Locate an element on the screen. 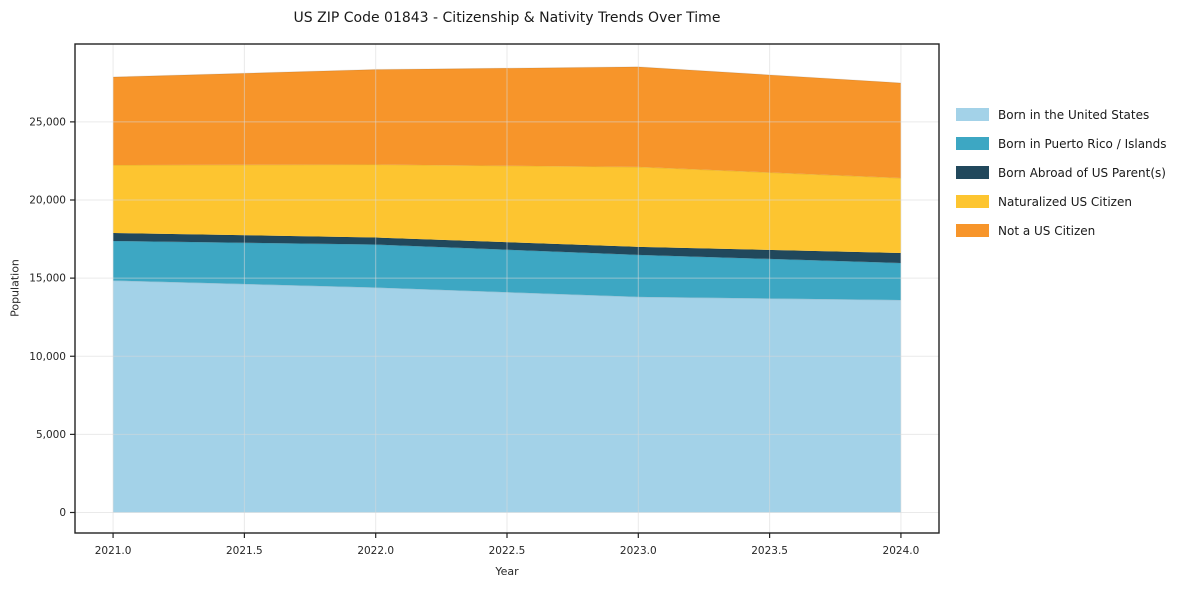 The width and height of the screenshot is (1189, 590). legend-entry: Not a US Citizen is located at coordinates (1061, 230).